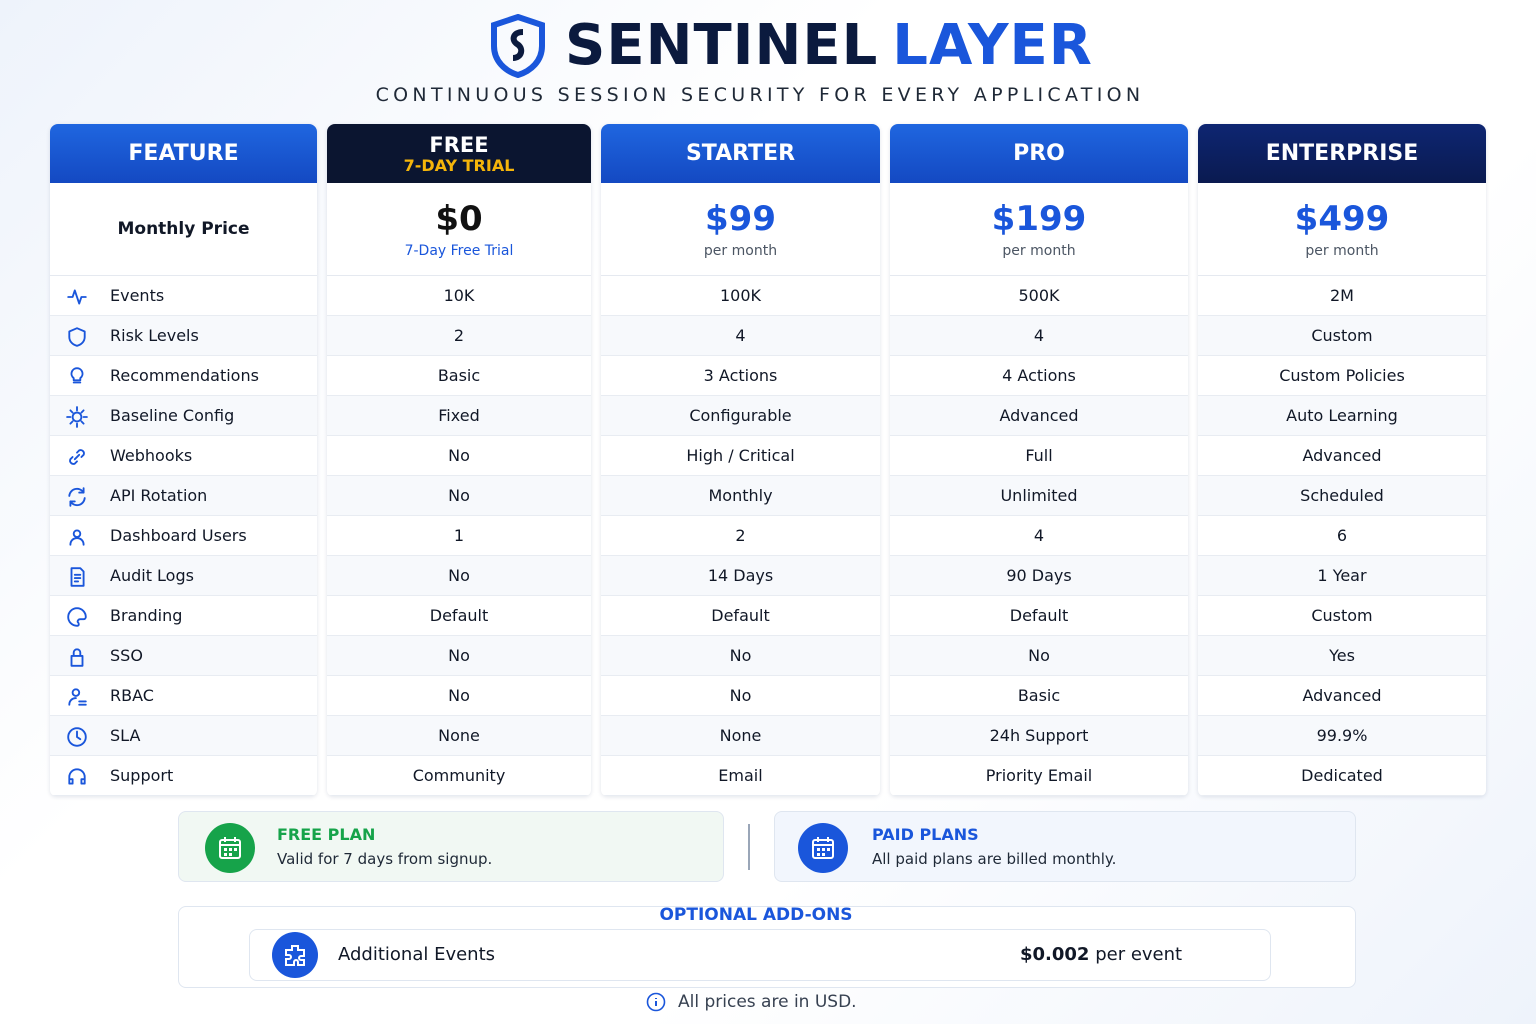 The width and height of the screenshot is (1536, 1024). What do you see at coordinates (1342, 736) in the screenshot?
I see `value-cell: 99.9%` at bounding box center [1342, 736].